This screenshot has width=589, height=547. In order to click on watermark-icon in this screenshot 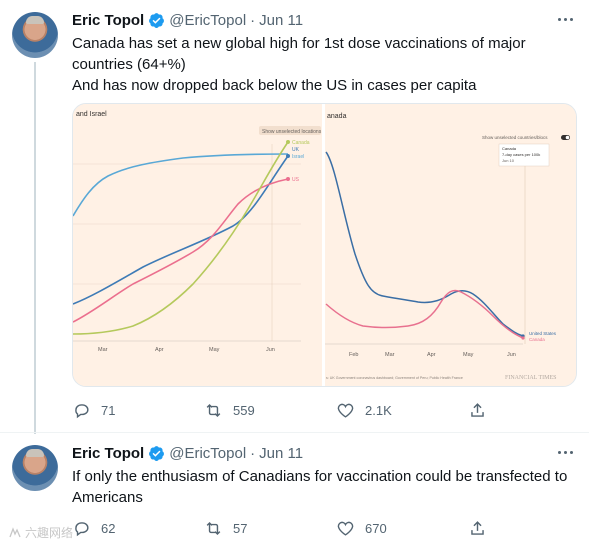, I will do `click(15, 531)`.